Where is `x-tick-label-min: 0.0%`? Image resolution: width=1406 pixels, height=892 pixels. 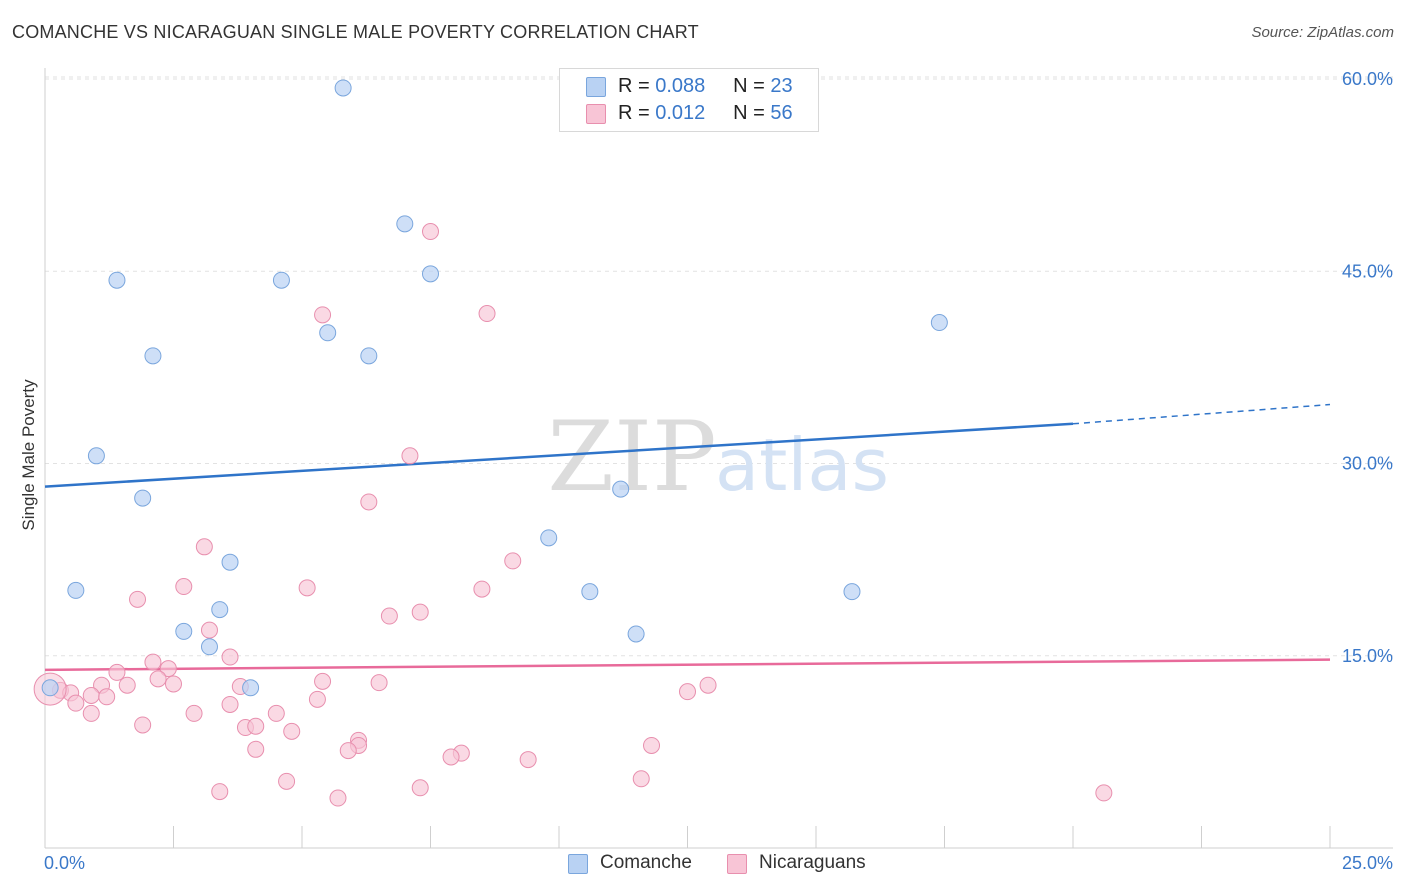
x-tick-label-min: 0.0% is located at coordinates (64, 863).